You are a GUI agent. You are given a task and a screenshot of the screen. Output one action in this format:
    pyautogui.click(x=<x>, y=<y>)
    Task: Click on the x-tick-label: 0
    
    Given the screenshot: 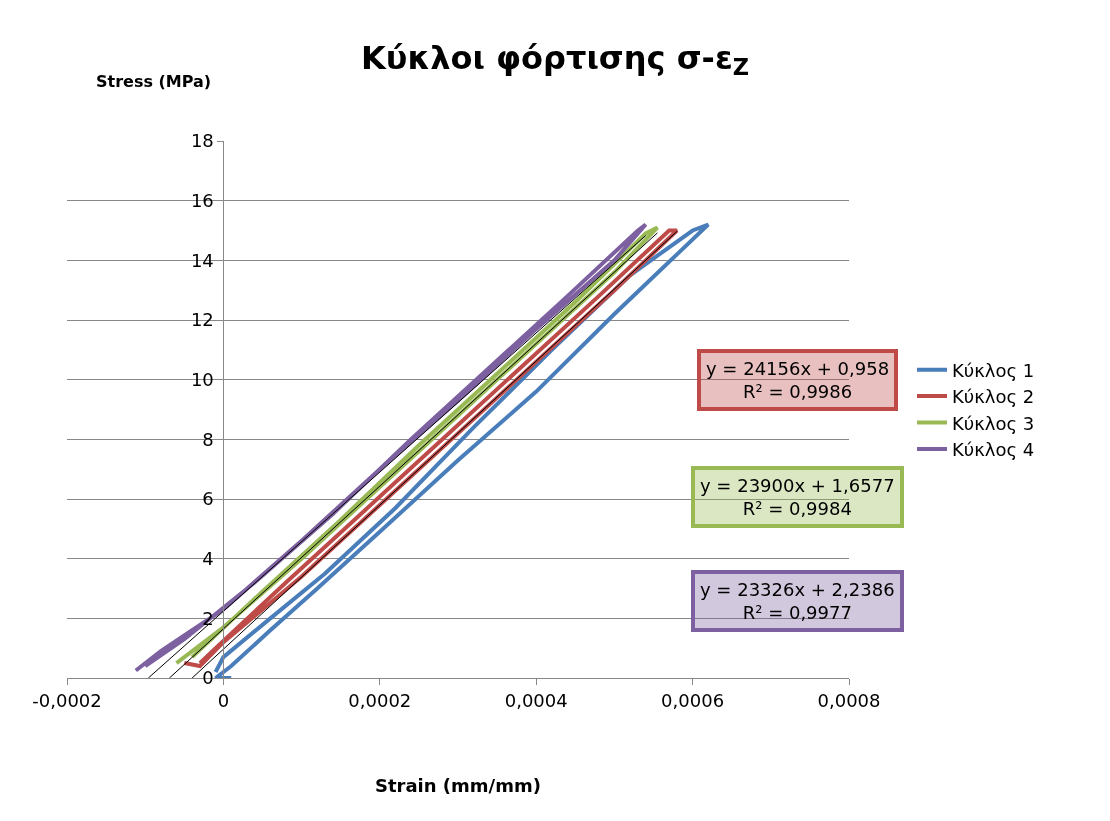 What is the action you would take?
    pyautogui.click(x=223, y=700)
    